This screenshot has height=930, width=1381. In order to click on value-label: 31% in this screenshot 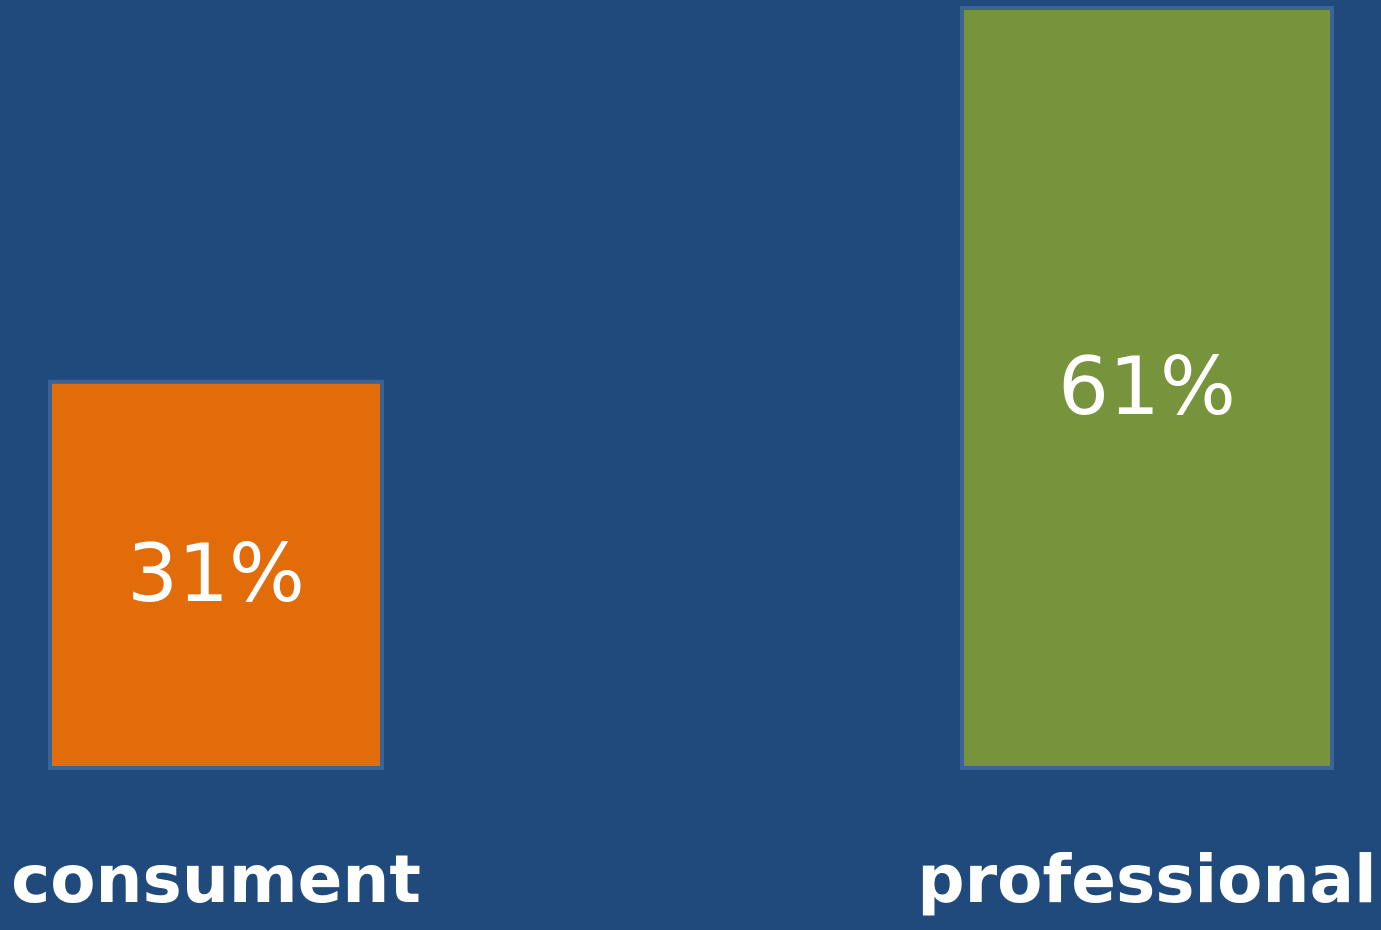, I will do `click(216, 573)`.